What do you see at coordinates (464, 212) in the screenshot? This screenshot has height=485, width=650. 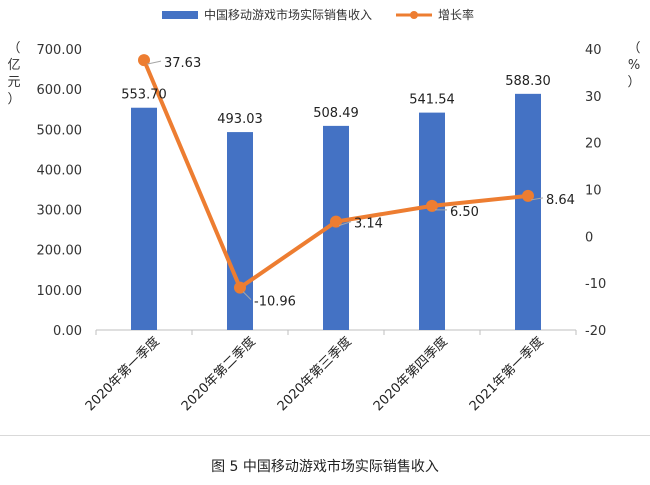 I see `line-value-label: 6.50` at bounding box center [464, 212].